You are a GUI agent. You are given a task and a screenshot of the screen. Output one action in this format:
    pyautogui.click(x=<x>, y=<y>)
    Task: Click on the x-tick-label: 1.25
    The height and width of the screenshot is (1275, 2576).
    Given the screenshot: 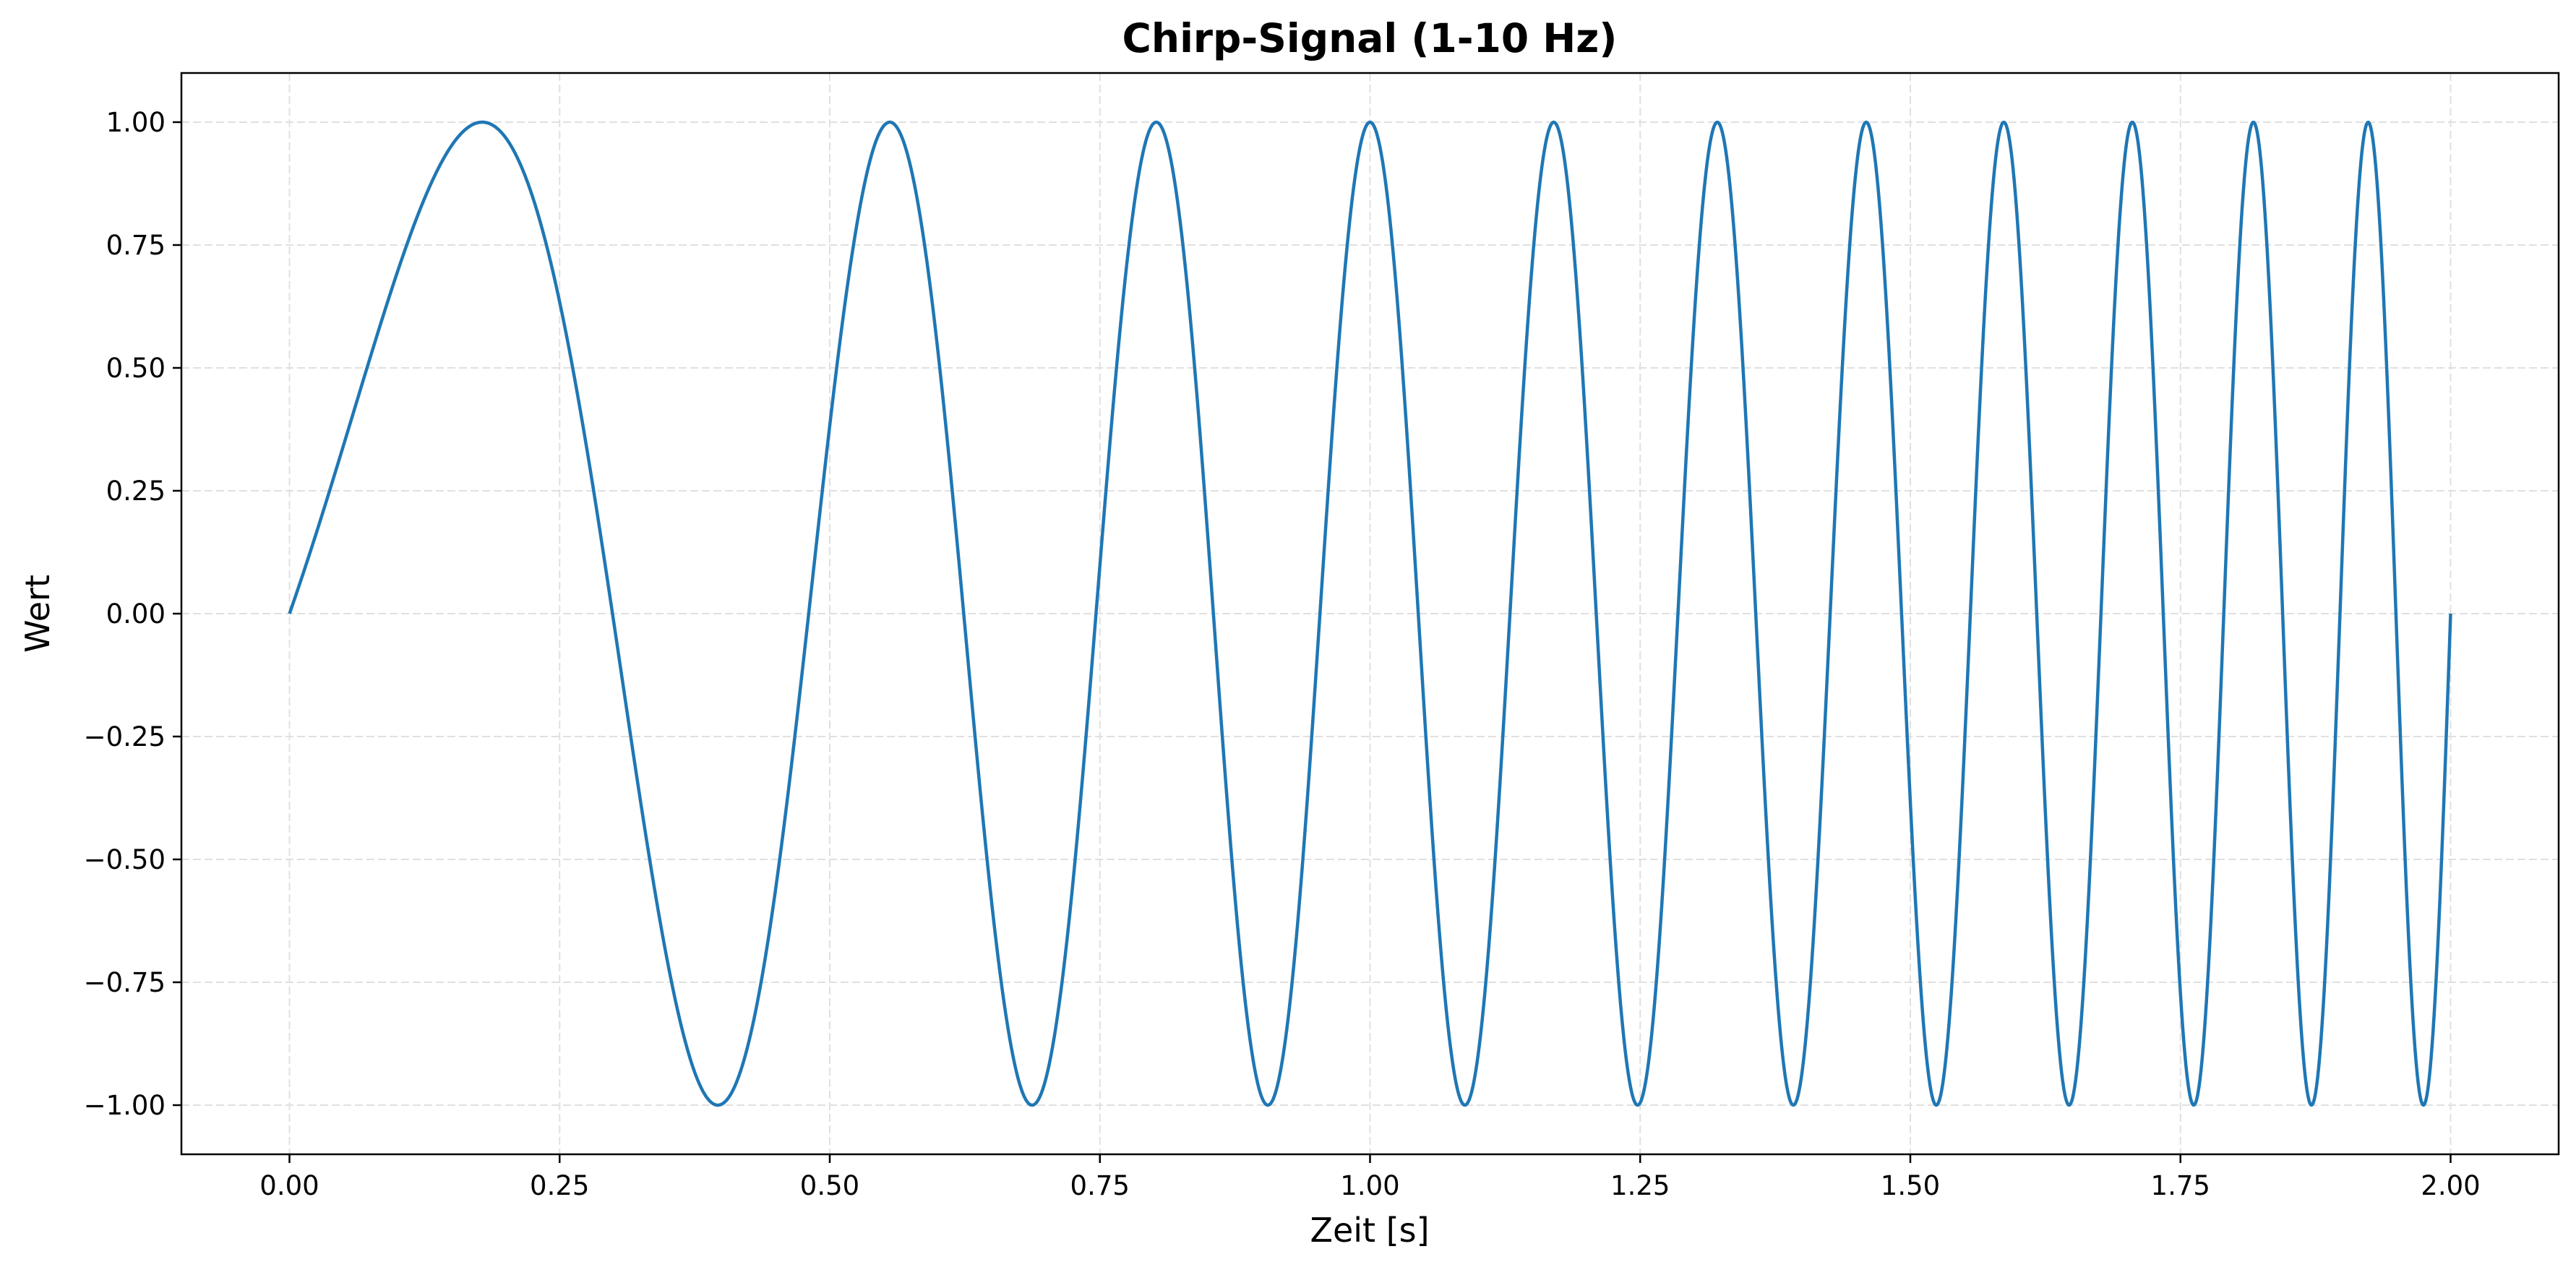 What is the action you would take?
    pyautogui.click(x=1640, y=1185)
    